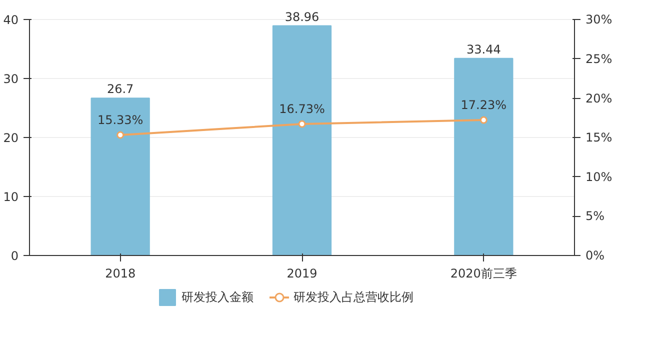  I want to click on y-tick-label: 30, so click(11, 79).